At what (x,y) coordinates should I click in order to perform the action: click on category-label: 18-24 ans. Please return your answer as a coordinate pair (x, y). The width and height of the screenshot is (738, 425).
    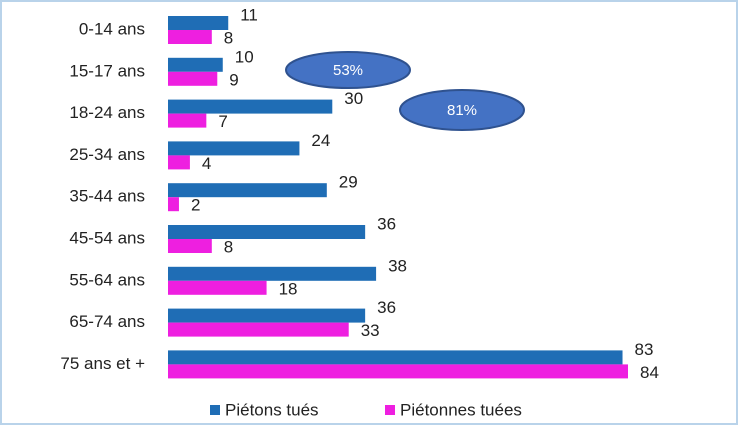
    Looking at the image, I should click on (107, 112).